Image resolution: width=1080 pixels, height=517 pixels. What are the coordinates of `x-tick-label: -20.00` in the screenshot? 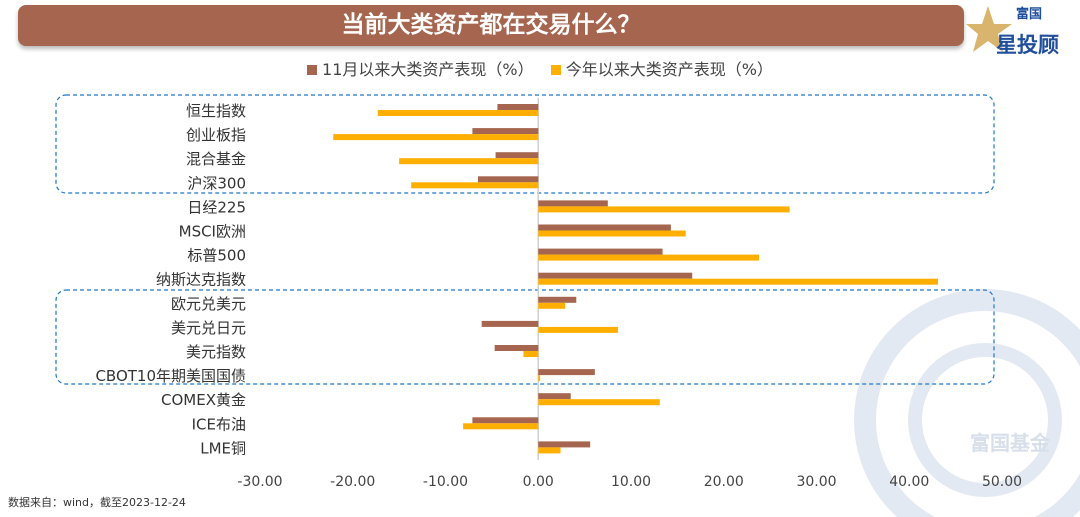 It's located at (352, 482).